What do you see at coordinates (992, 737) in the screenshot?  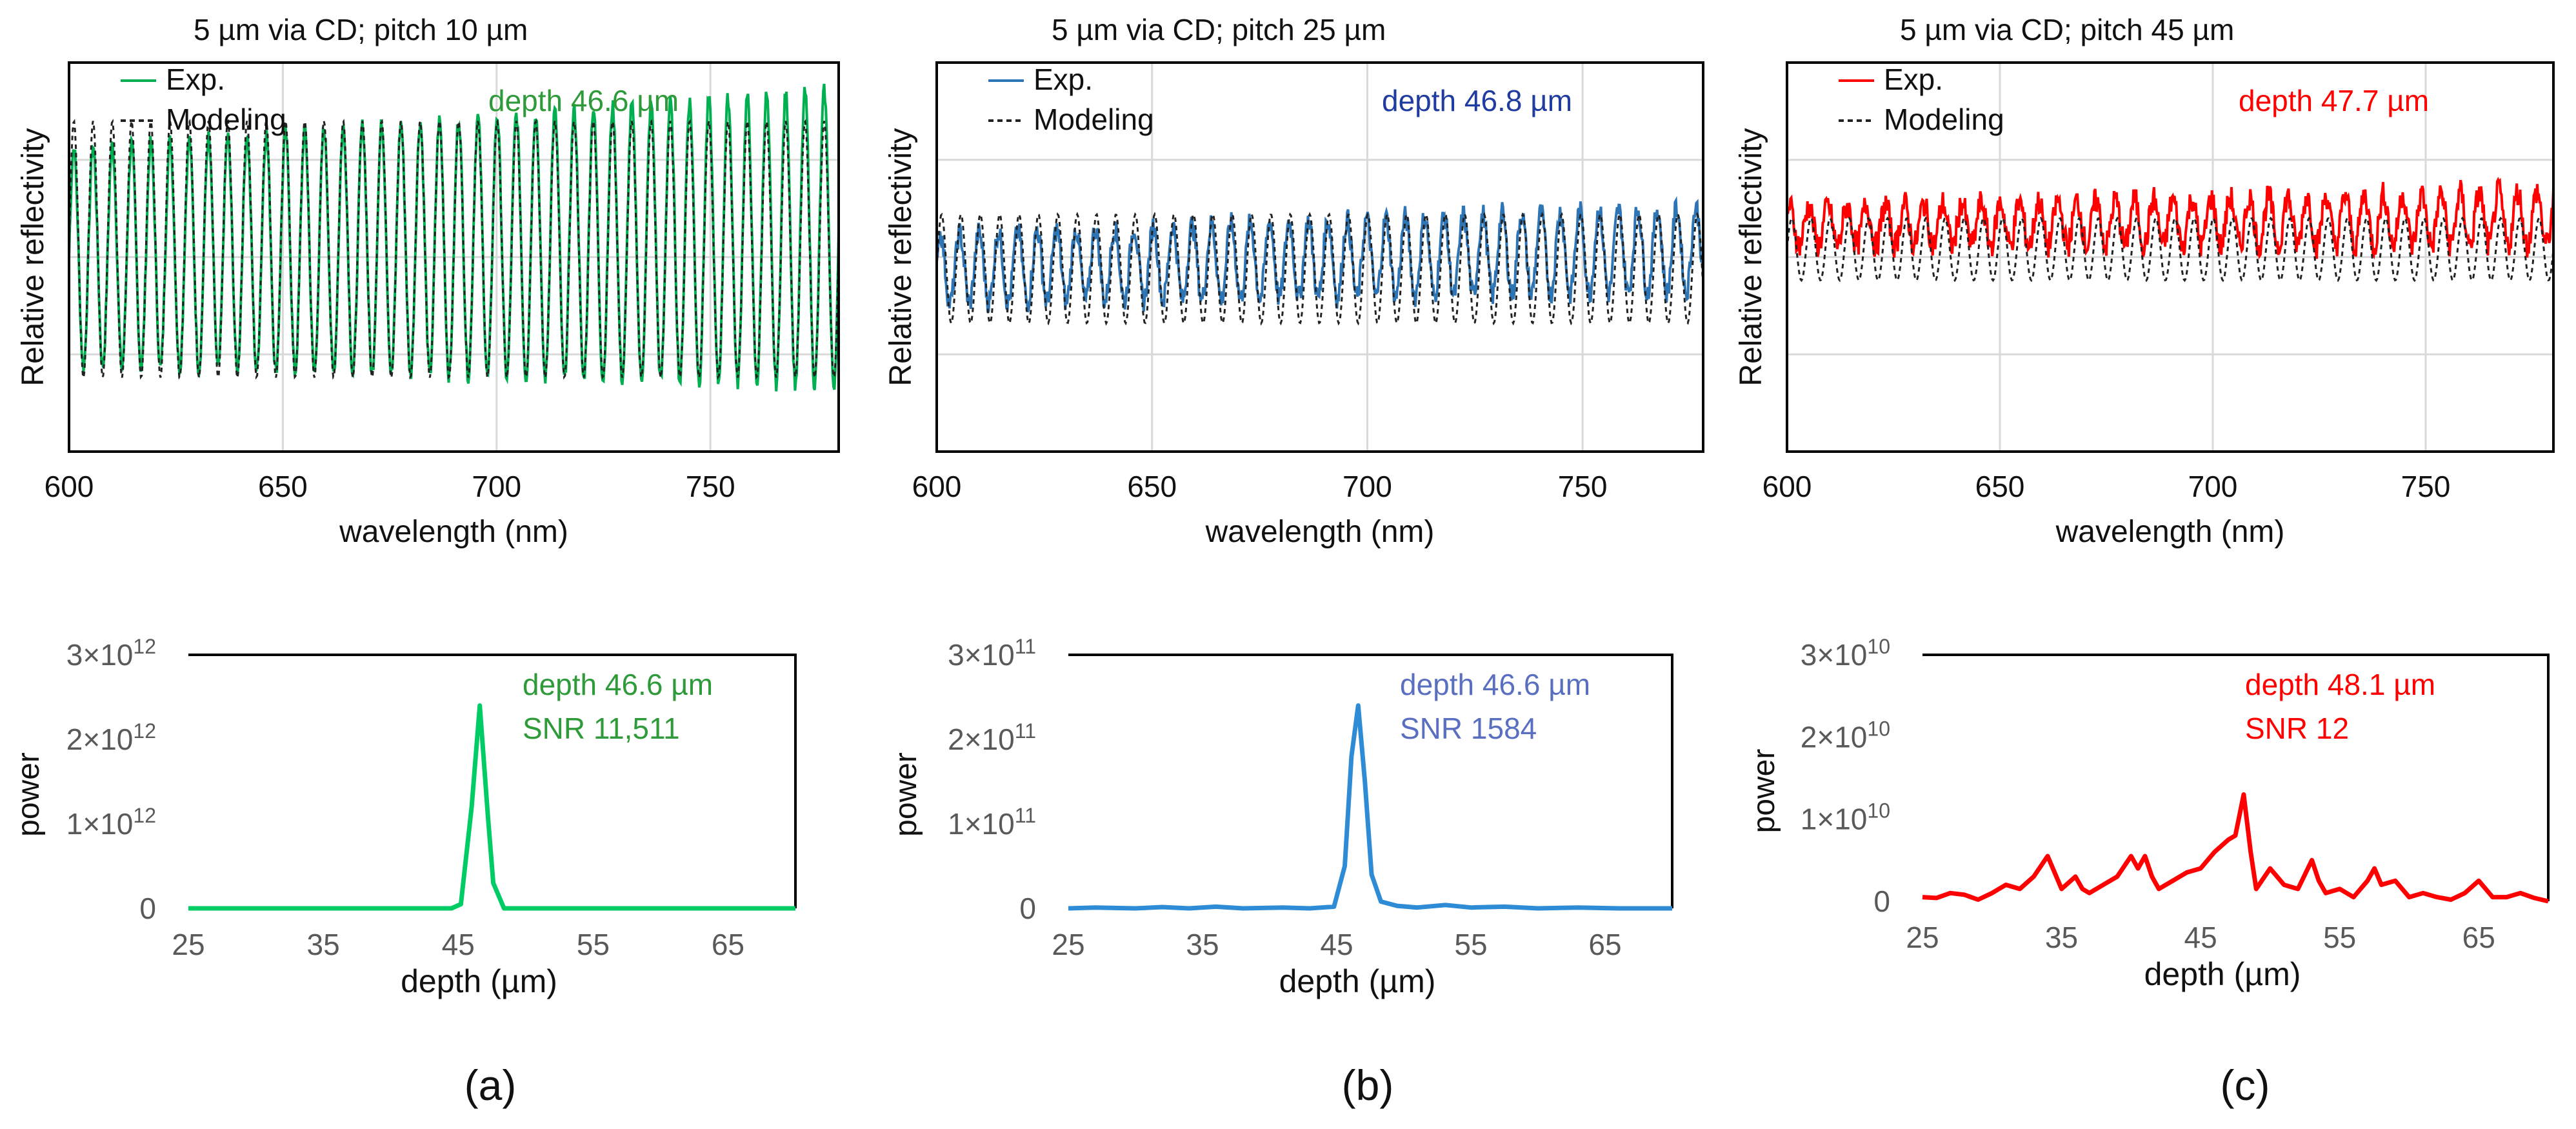 I see `y-tick-label: 2×10¹¹` at bounding box center [992, 737].